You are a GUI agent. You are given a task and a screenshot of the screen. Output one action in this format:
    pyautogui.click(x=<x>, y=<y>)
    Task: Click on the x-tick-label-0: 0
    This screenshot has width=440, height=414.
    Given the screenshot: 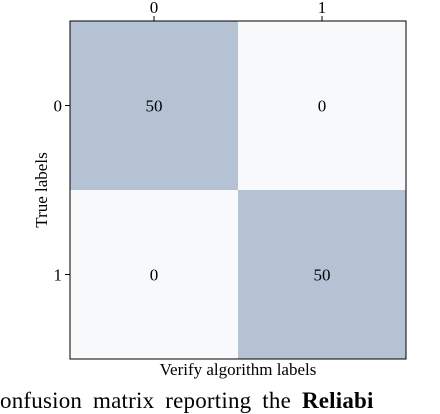 What is the action you would take?
    pyautogui.click(x=154, y=8)
    